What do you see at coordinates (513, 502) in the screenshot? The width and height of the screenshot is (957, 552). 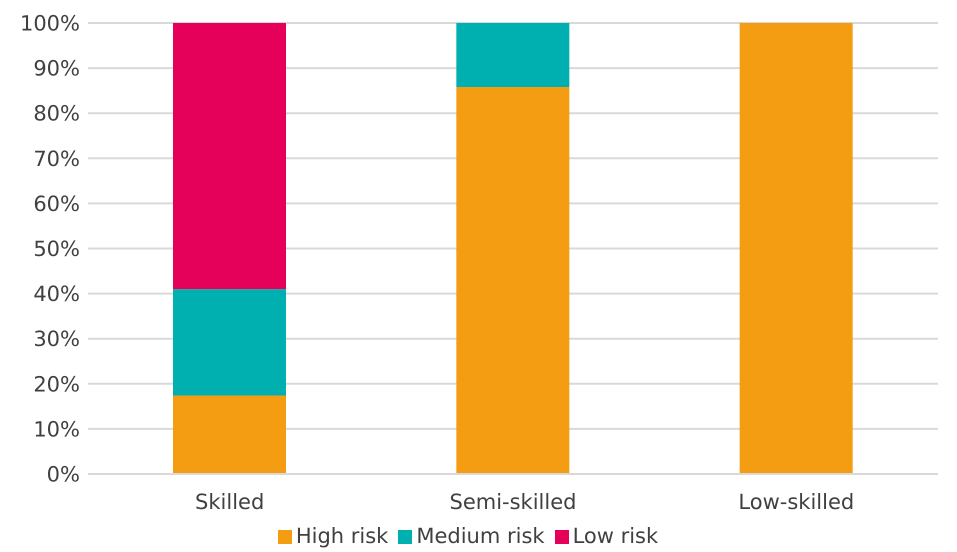 I see `x-tick-label: Semi-skilled` at bounding box center [513, 502].